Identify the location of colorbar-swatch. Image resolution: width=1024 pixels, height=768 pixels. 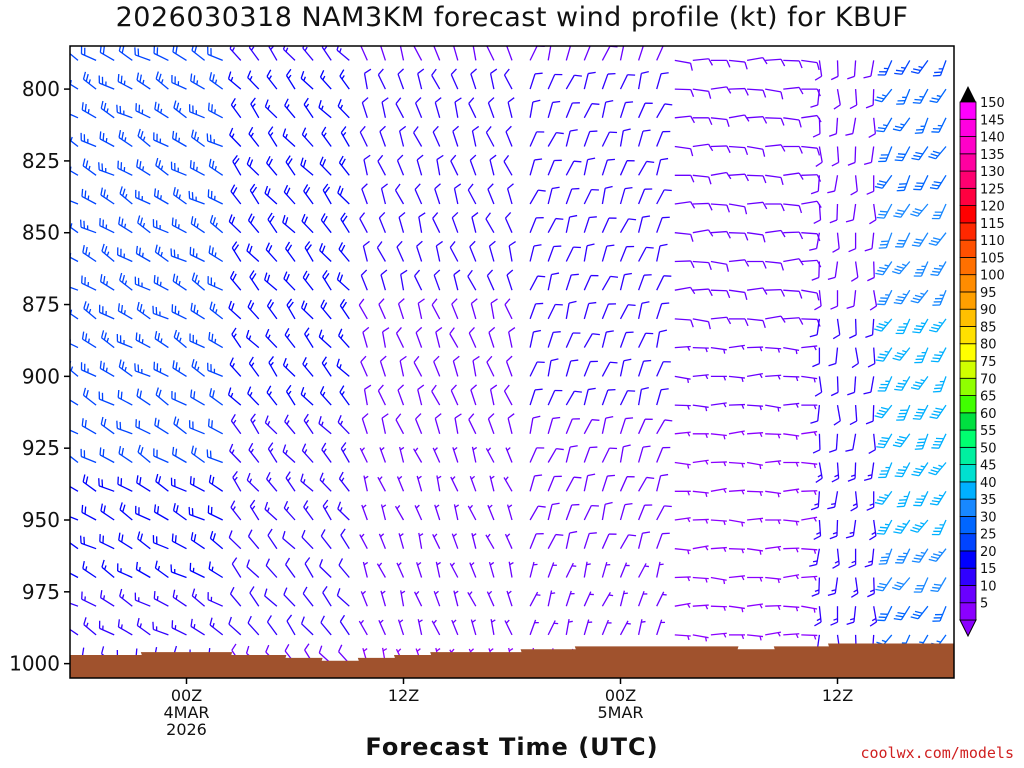
(968, 317).